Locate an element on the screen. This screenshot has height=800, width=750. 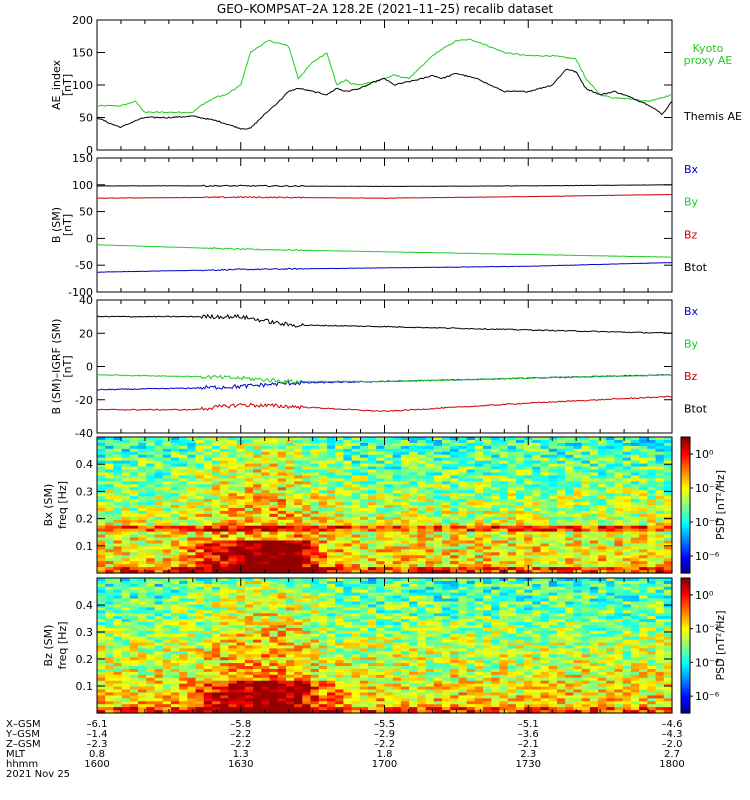
legend-bx: Bx is located at coordinates (691, 169).